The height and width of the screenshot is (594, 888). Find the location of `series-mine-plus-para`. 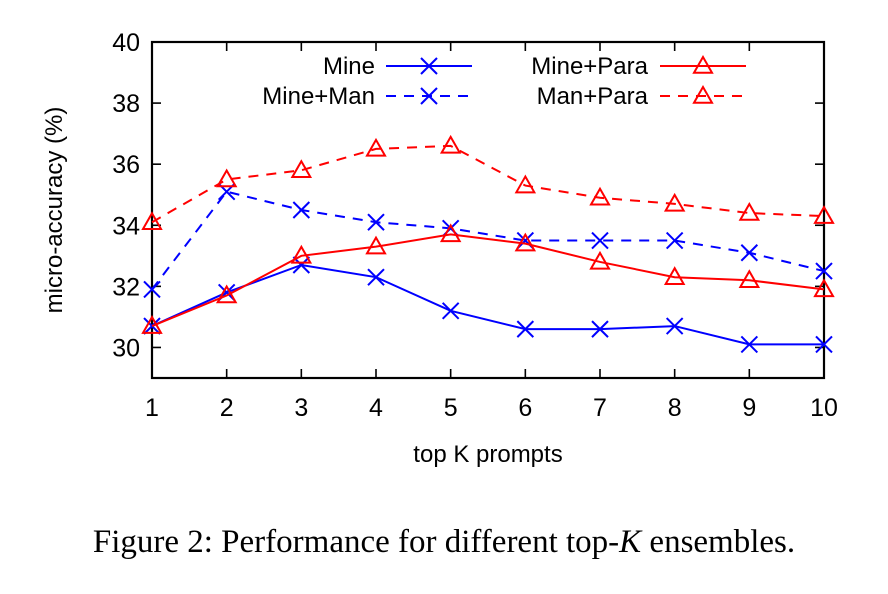

series-mine-plus-para is located at coordinates (488, 278).